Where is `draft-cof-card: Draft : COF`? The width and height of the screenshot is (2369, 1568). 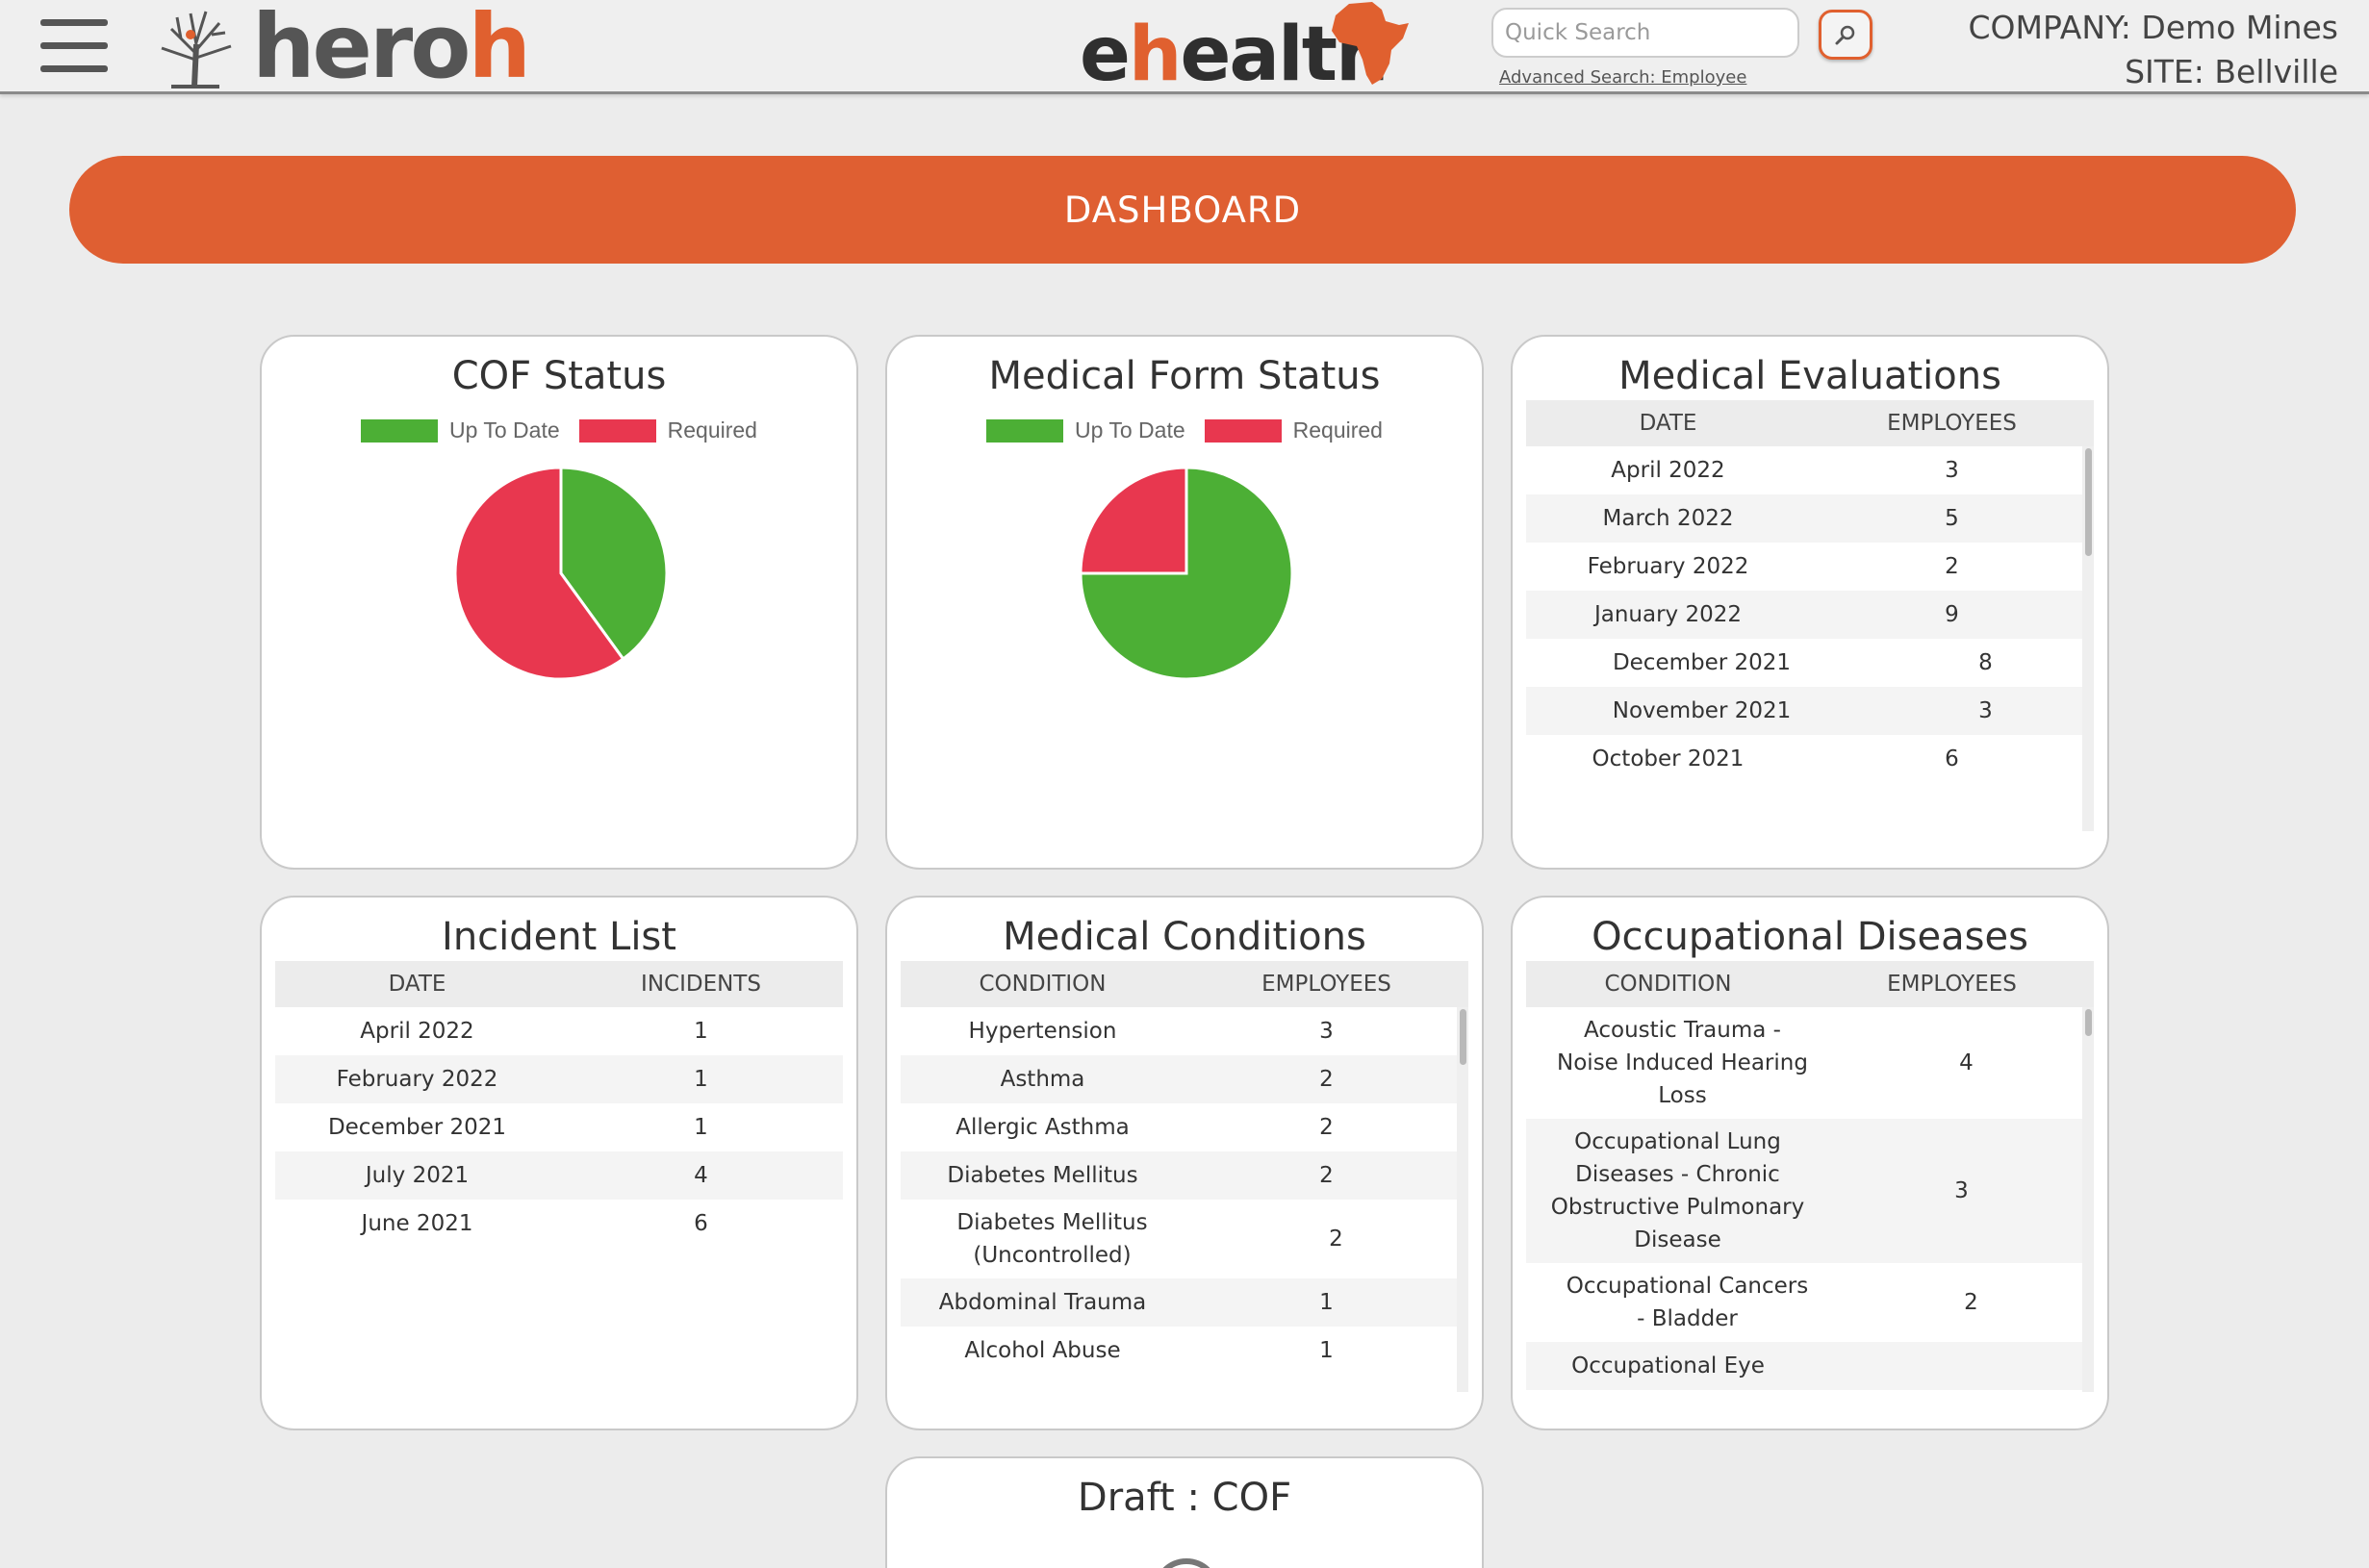 draft-cof-card: Draft : COF is located at coordinates (1184, 1512).